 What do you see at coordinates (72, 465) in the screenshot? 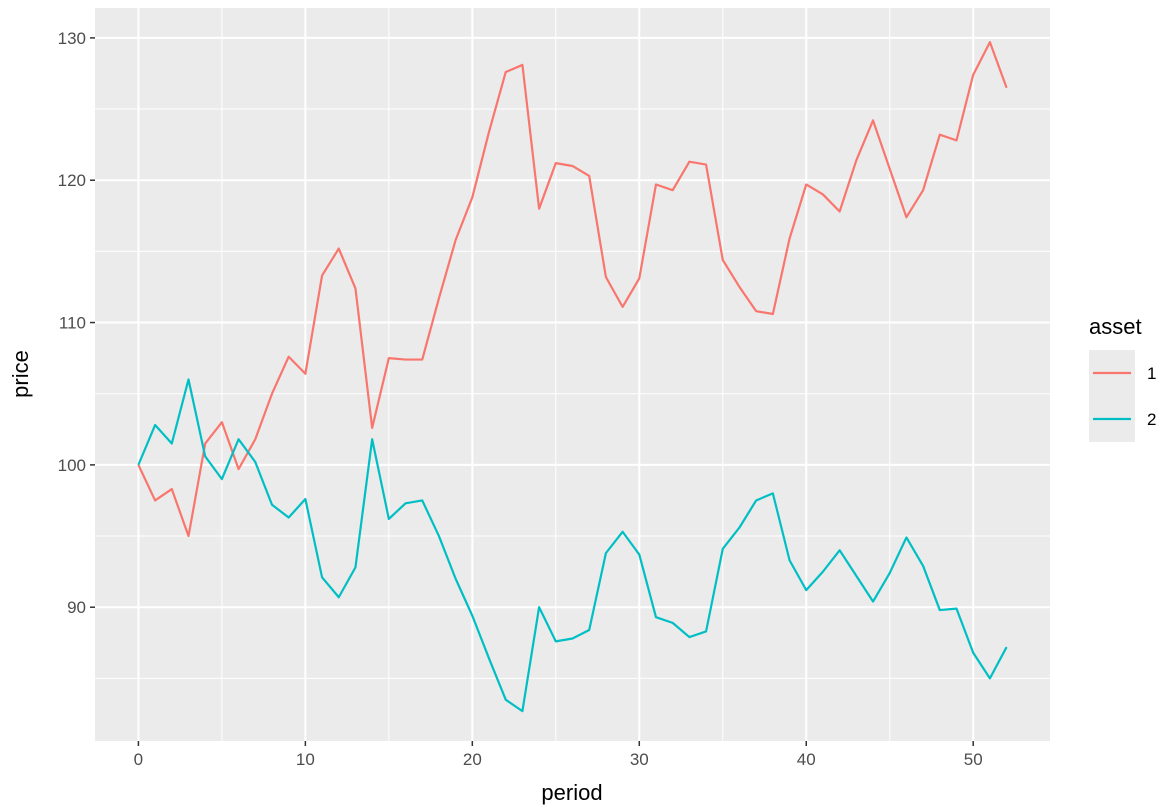
I see `y-tick-label: 100` at bounding box center [72, 465].